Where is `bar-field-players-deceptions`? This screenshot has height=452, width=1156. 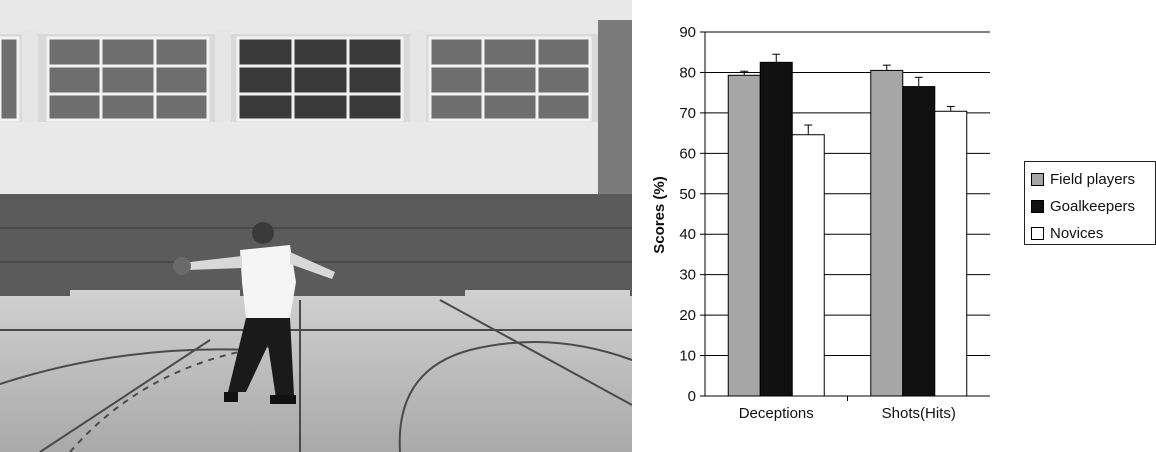 bar-field-players-deceptions is located at coordinates (744, 235).